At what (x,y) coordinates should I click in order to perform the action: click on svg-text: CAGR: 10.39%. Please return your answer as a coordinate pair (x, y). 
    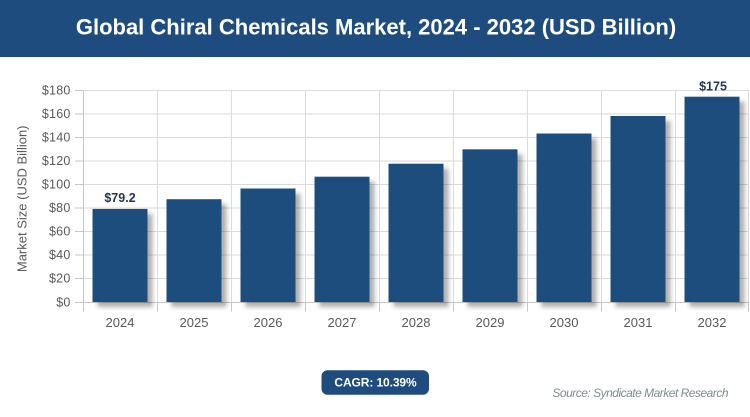
    Looking at the image, I should click on (375, 383).